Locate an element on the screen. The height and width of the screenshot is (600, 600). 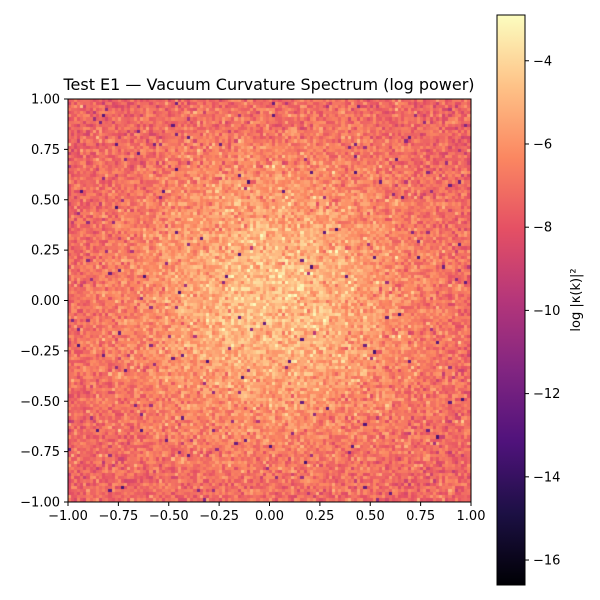
colorbar: −4 −6 −8 −10 −12 −14 −16 log |κ(k)|² is located at coordinates (540, 300).